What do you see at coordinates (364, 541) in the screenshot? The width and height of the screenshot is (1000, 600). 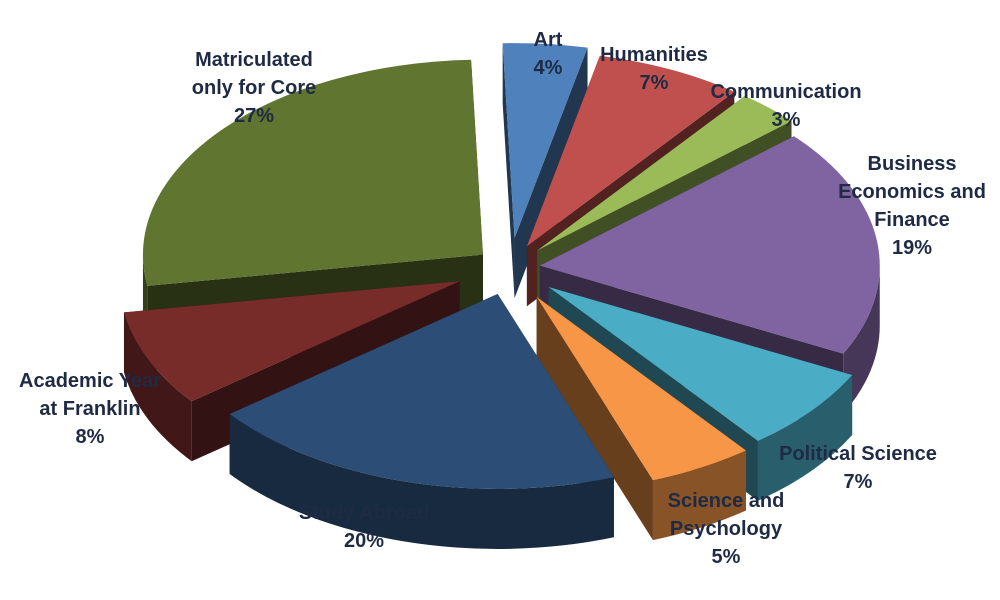 I see `slice-percent: 20%` at bounding box center [364, 541].